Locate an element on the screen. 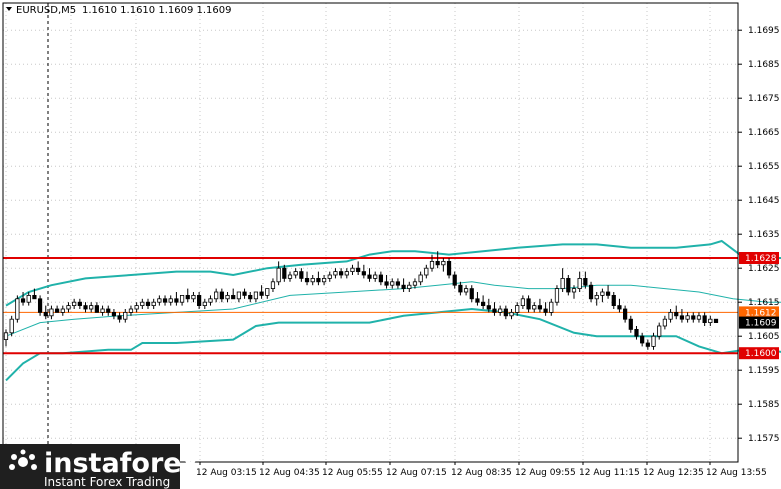 The image size is (781, 489). dropdown-triangle-icon is located at coordinates (9, 9).